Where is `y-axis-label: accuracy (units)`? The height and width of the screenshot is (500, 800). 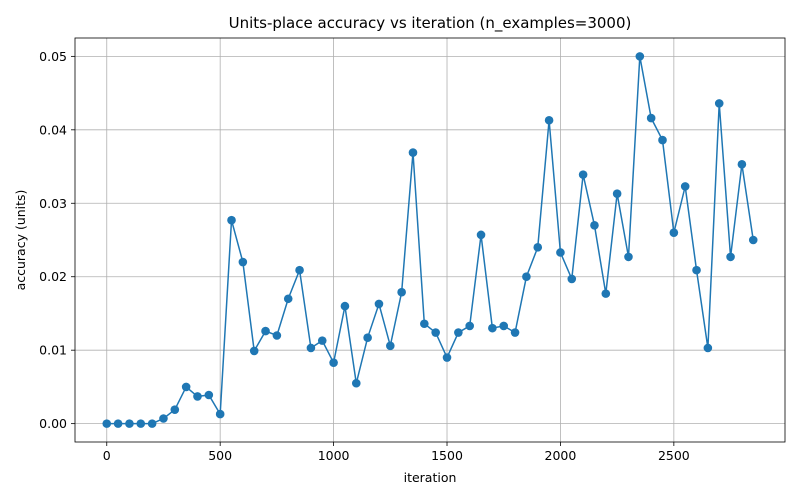 y-axis-label: accuracy (units) is located at coordinates (20, 240).